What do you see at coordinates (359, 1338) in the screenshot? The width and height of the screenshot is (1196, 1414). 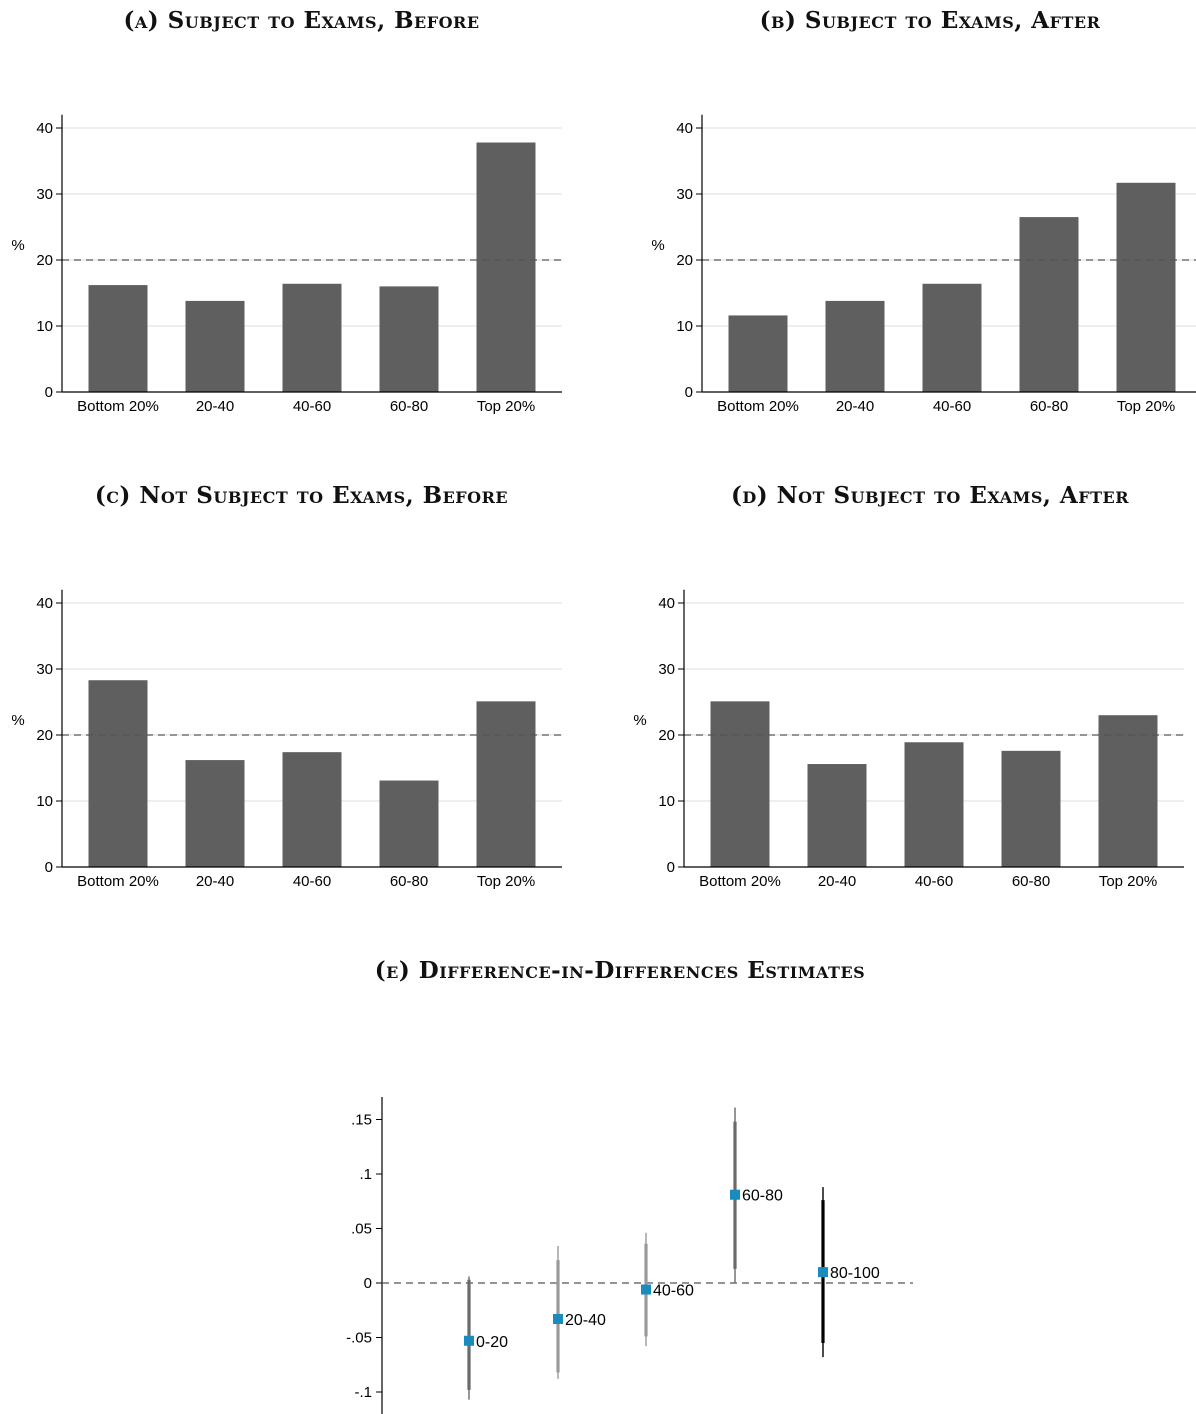 I see `y-tick-label: -.05` at bounding box center [359, 1338].